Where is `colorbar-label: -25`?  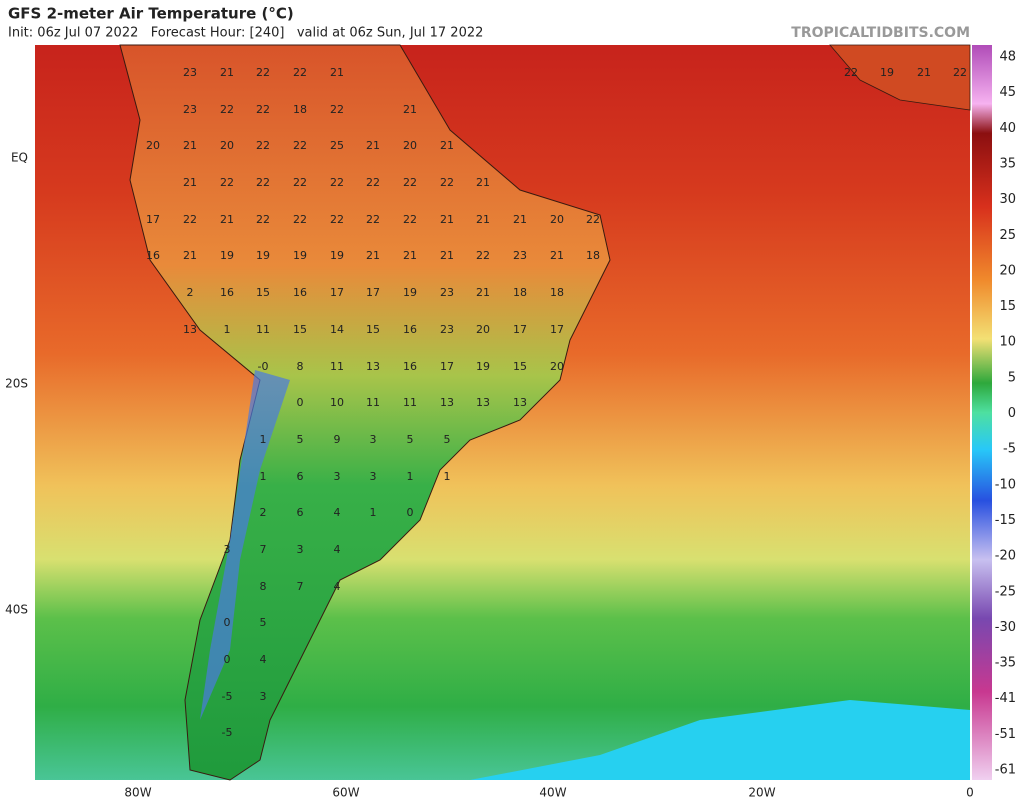
colorbar-label: -25 is located at coordinates (1005, 591).